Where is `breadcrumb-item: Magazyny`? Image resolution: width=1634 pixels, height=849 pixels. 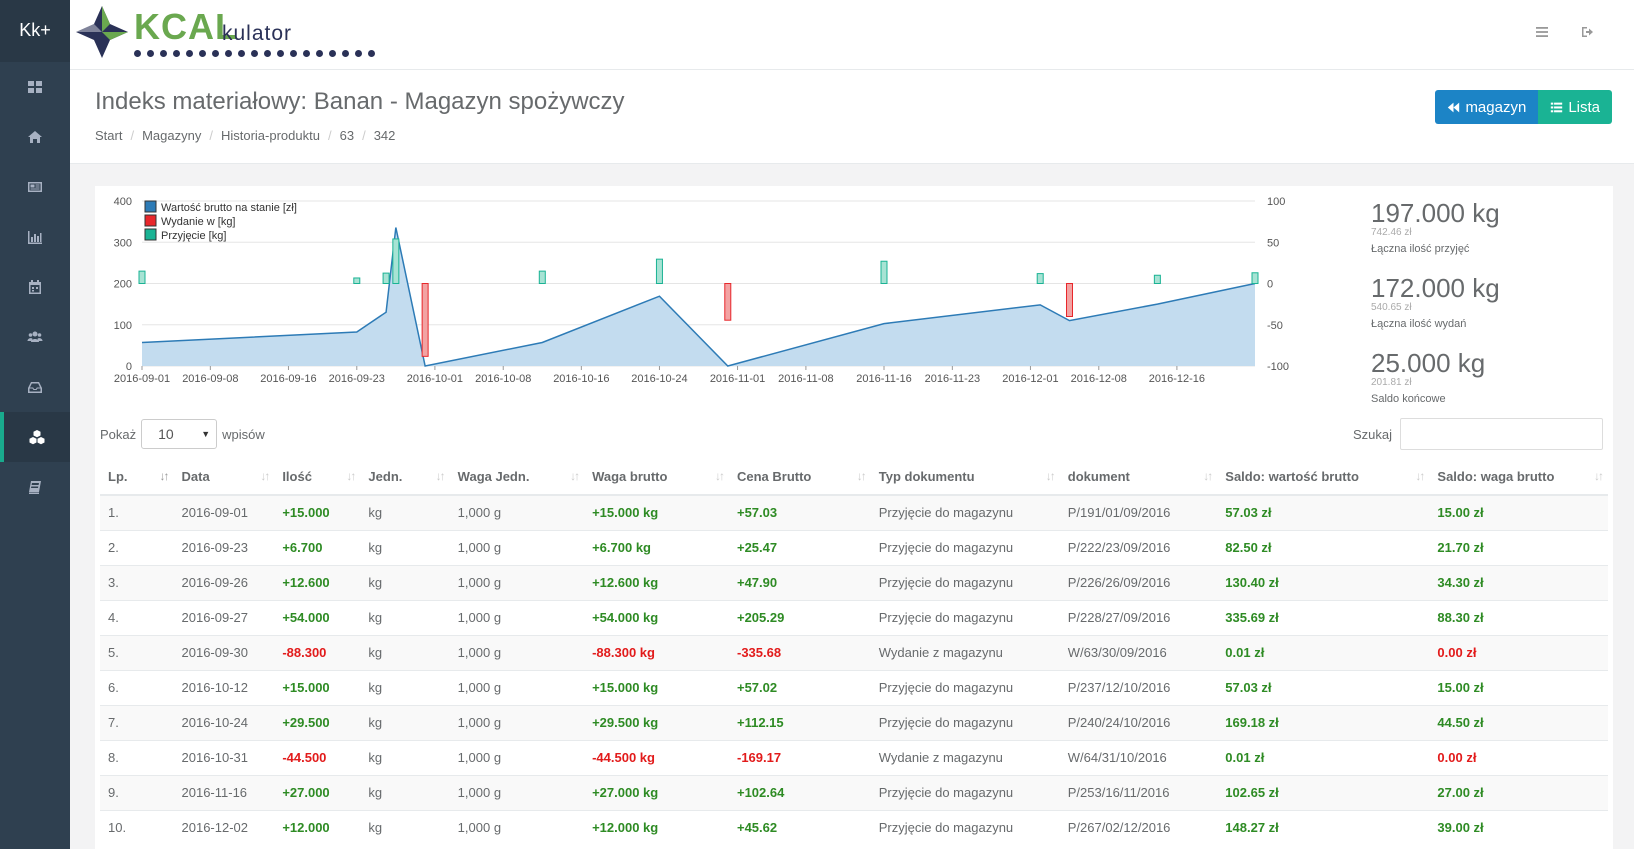 breadcrumb-item: Magazyny is located at coordinates (172, 135).